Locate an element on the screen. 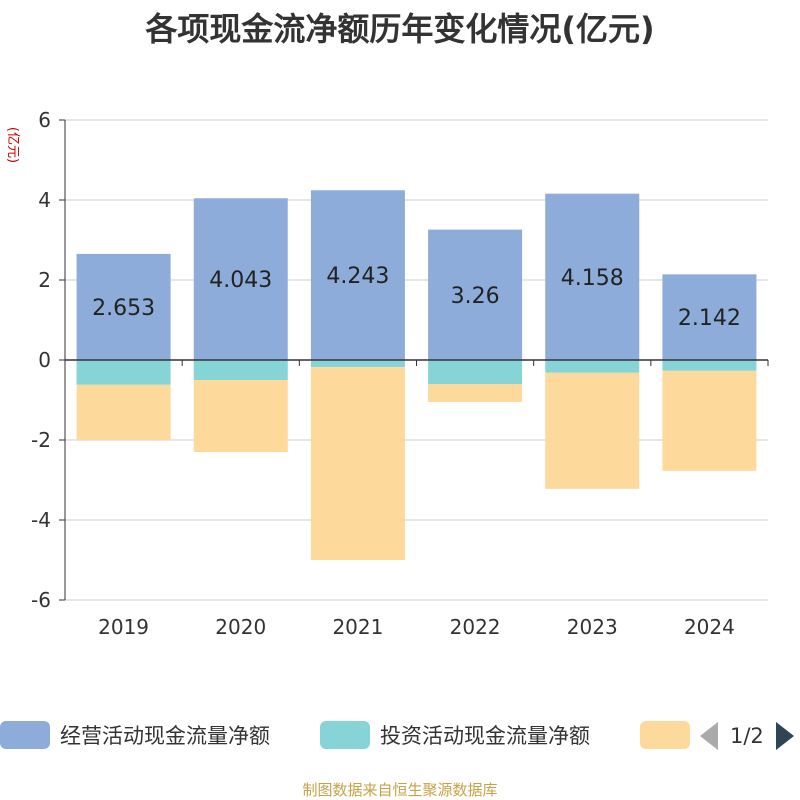 Image resolution: width=800 pixels, height=800 pixels. legend: 经营活动现金流量净额 投资活动现金流量净额 1/2 is located at coordinates (400, 735).